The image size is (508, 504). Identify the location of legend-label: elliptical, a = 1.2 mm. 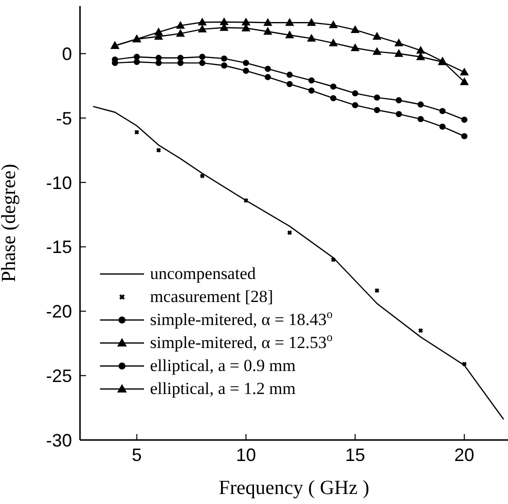
(223, 388).